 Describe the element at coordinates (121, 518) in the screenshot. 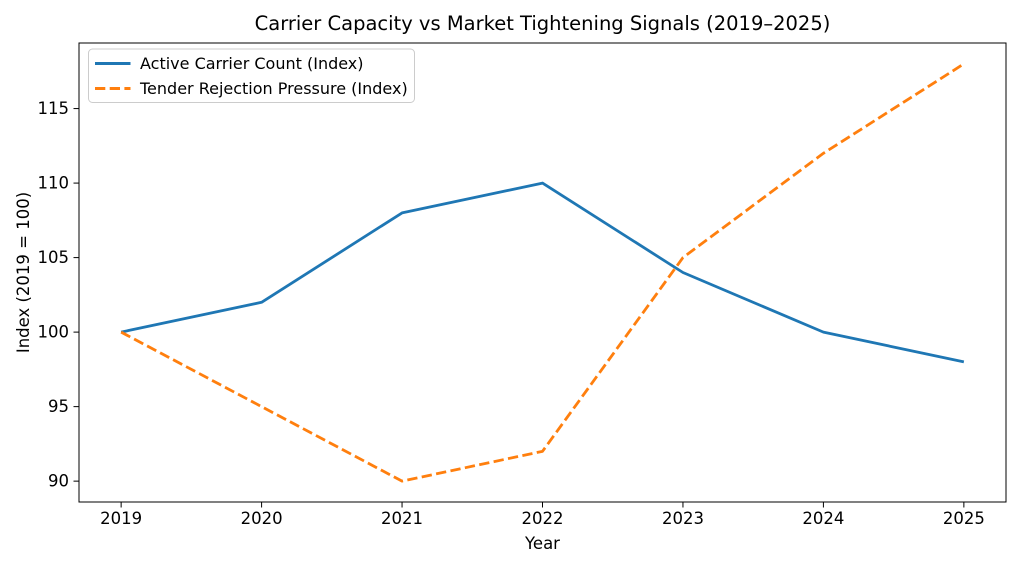

I see `x-tick-label: 2019` at that location.